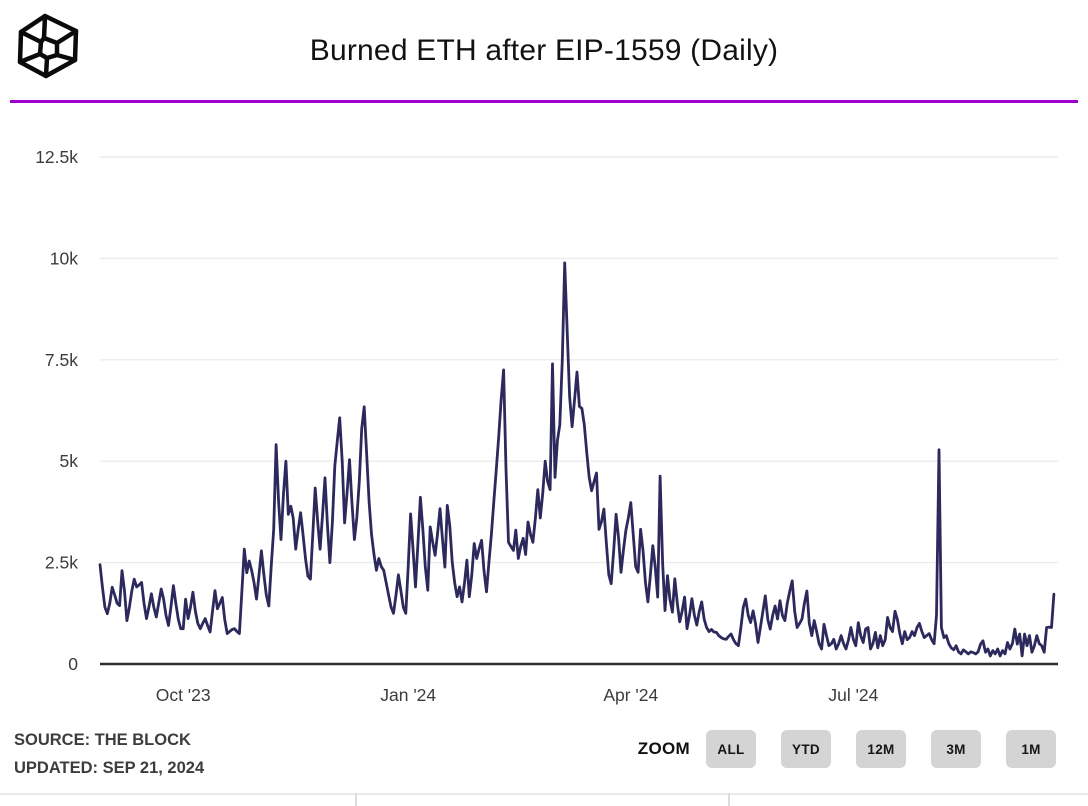 The image size is (1088, 806). Describe the element at coordinates (183, 695) in the screenshot. I see `x-tick-label: Oct '23` at that location.